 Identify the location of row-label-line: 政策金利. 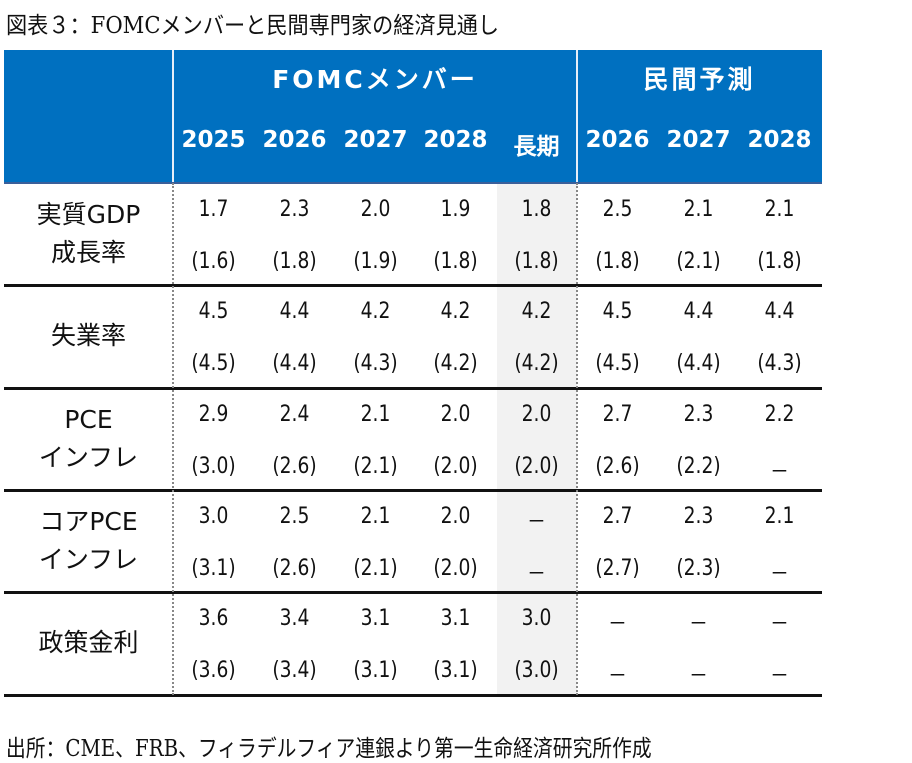
(88, 642).